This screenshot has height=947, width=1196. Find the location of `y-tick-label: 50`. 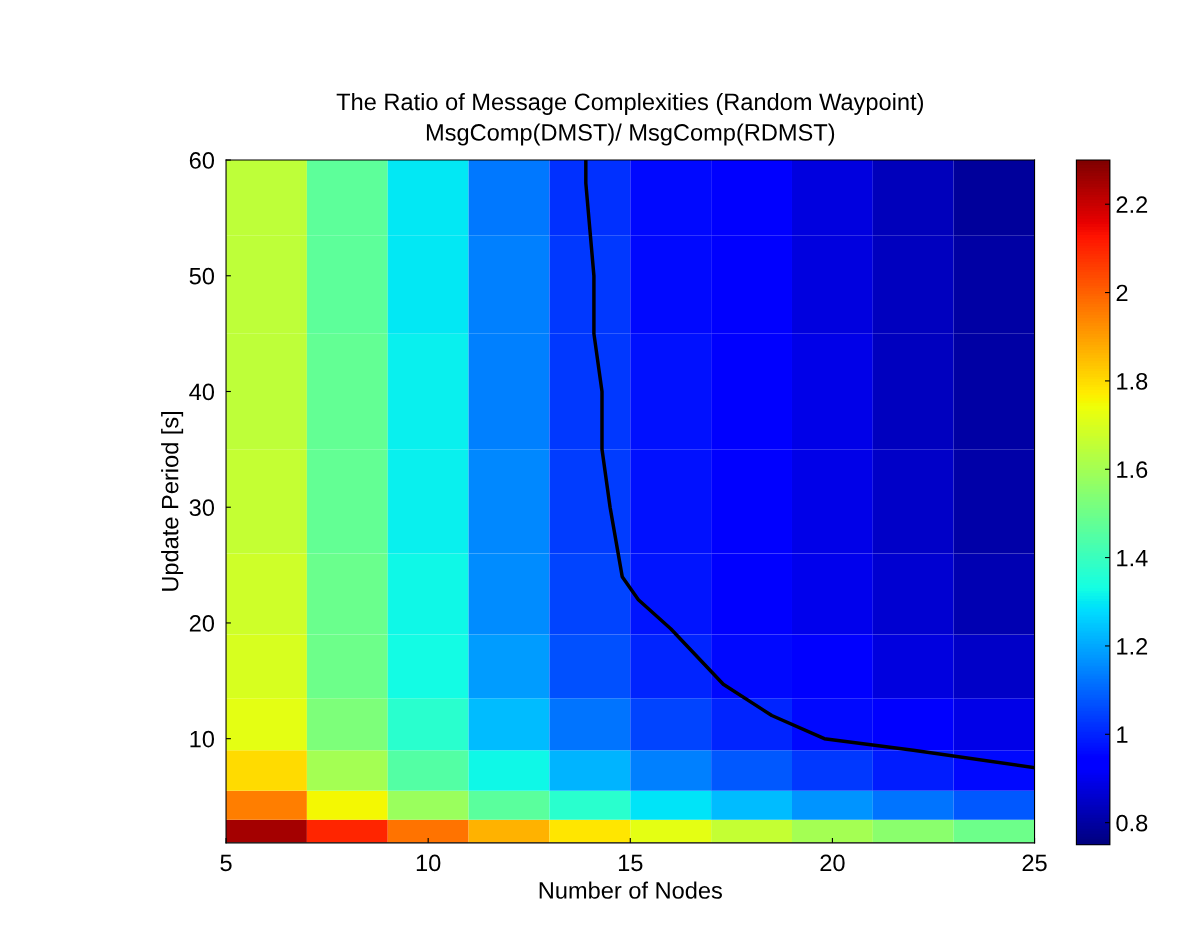

y-tick-label: 50 is located at coordinates (202, 276).